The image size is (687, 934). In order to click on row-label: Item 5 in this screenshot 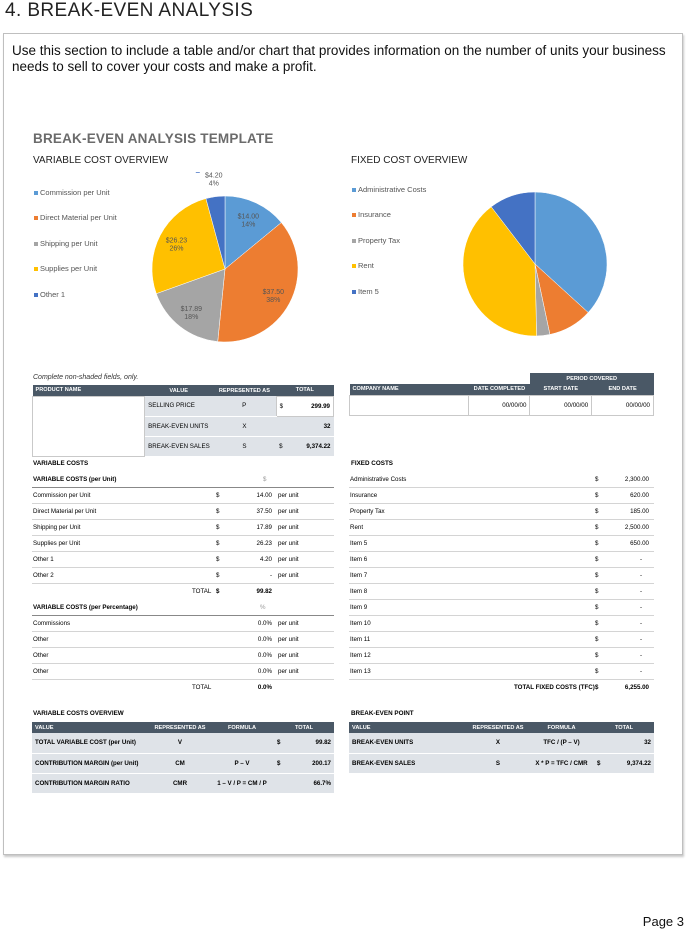, I will do `click(359, 543)`.